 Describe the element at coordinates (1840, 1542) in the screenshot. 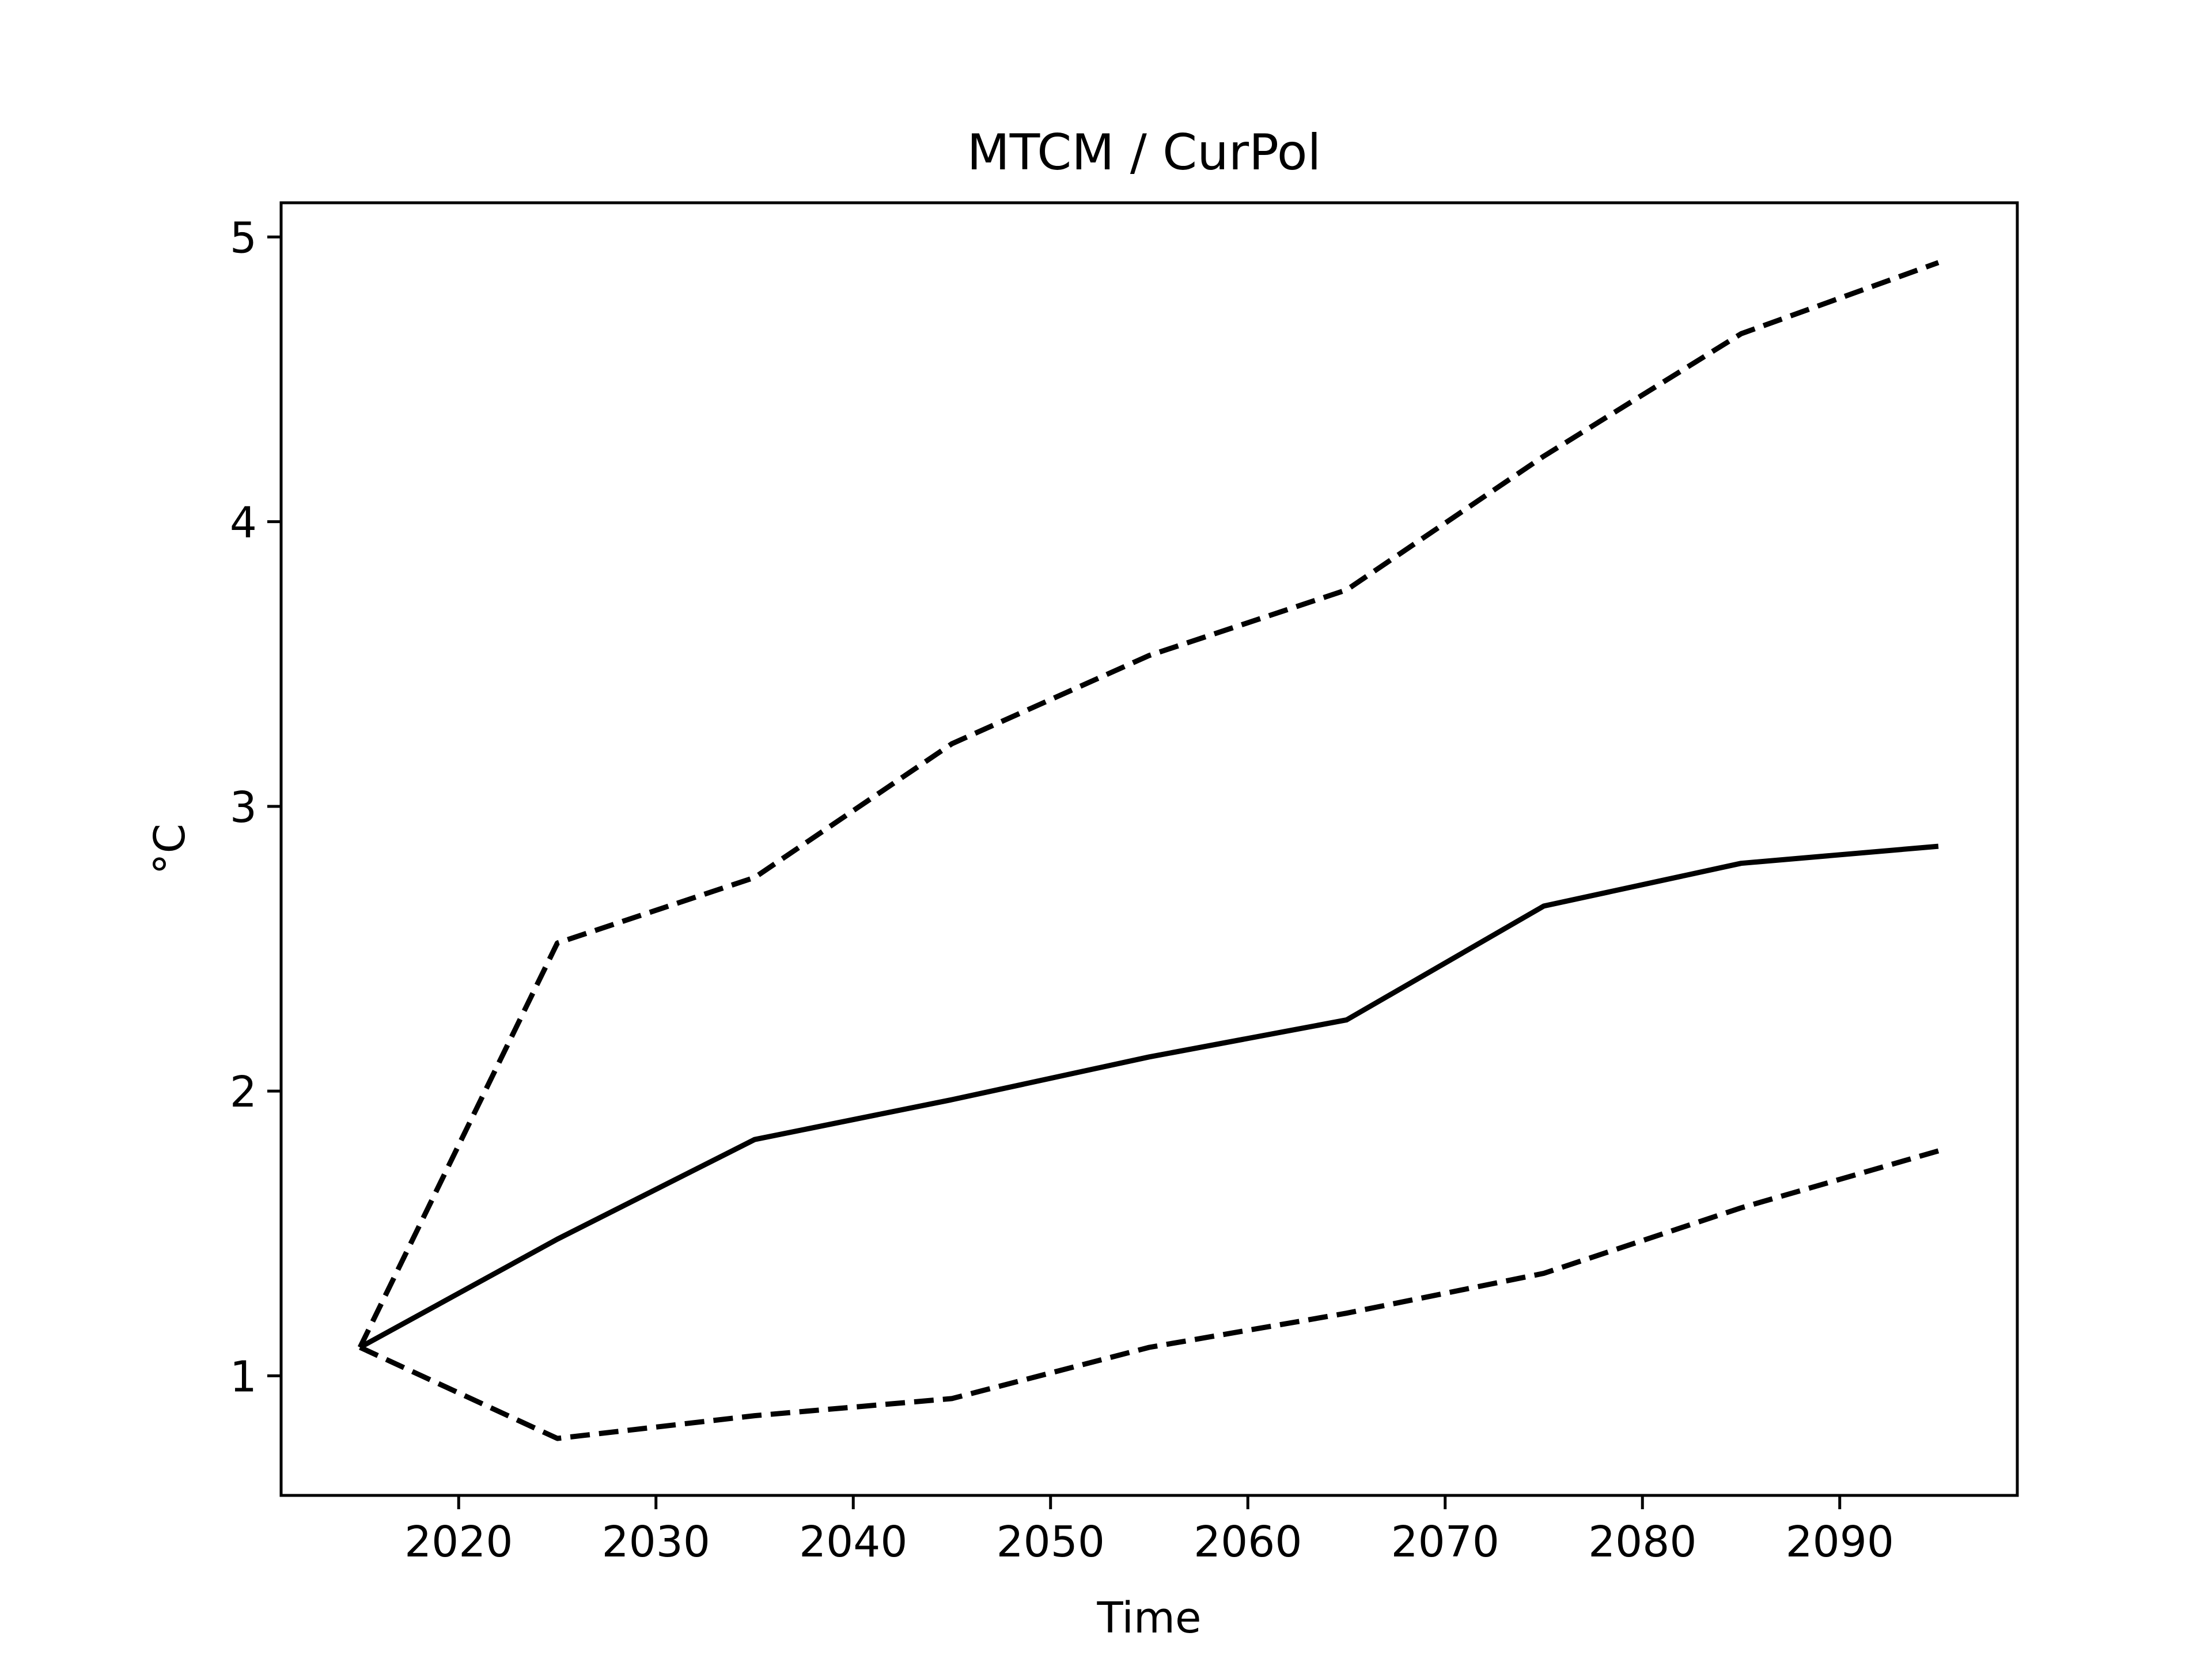

I see `x-tick-label: 2090` at that location.